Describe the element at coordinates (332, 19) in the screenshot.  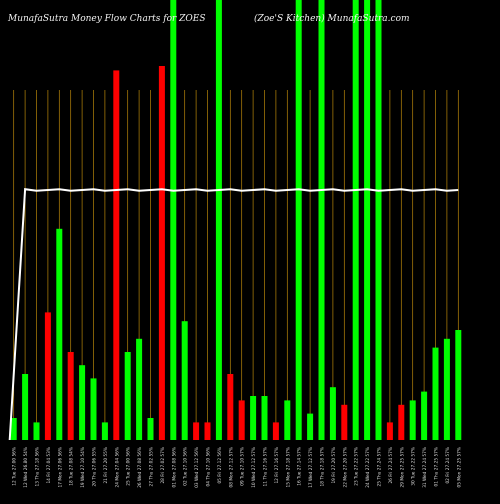
I see `chart-subtitle: (Zoe'S Kitchen) MunafaSutra.com` at that location.